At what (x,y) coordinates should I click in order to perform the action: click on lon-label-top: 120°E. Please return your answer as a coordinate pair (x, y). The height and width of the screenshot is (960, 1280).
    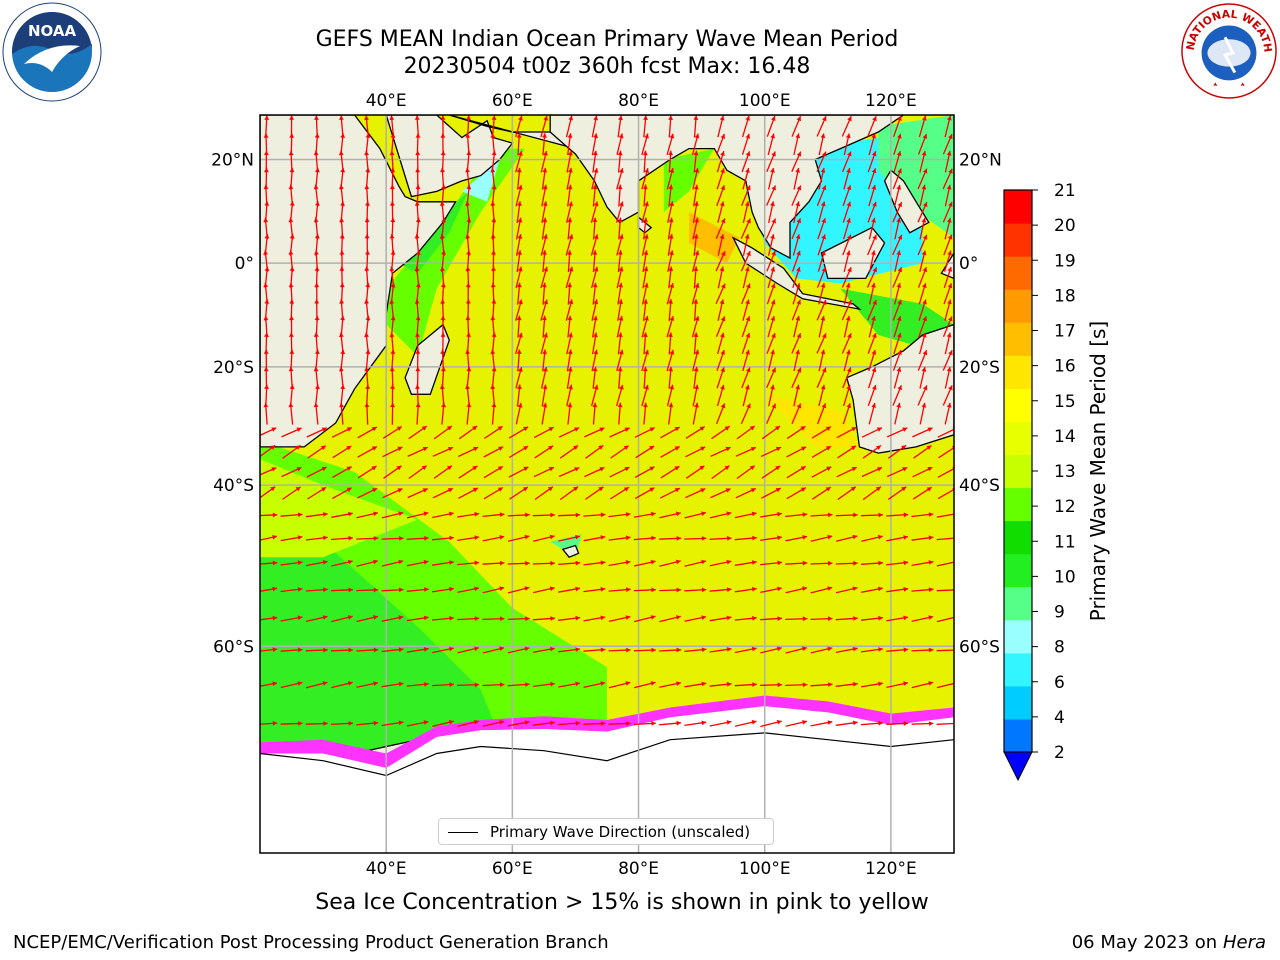
    Looking at the image, I should click on (891, 101).